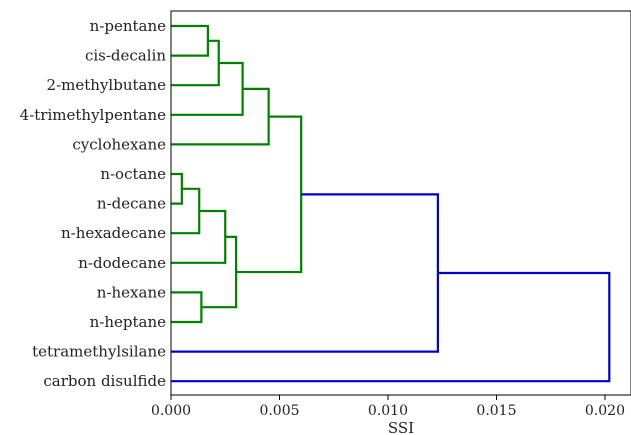 Image resolution: width=631 pixels, height=435 pixels. What do you see at coordinates (496, 411) in the screenshot?
I see `x-tick-label: 0.015` at bounding box center [496, 411].